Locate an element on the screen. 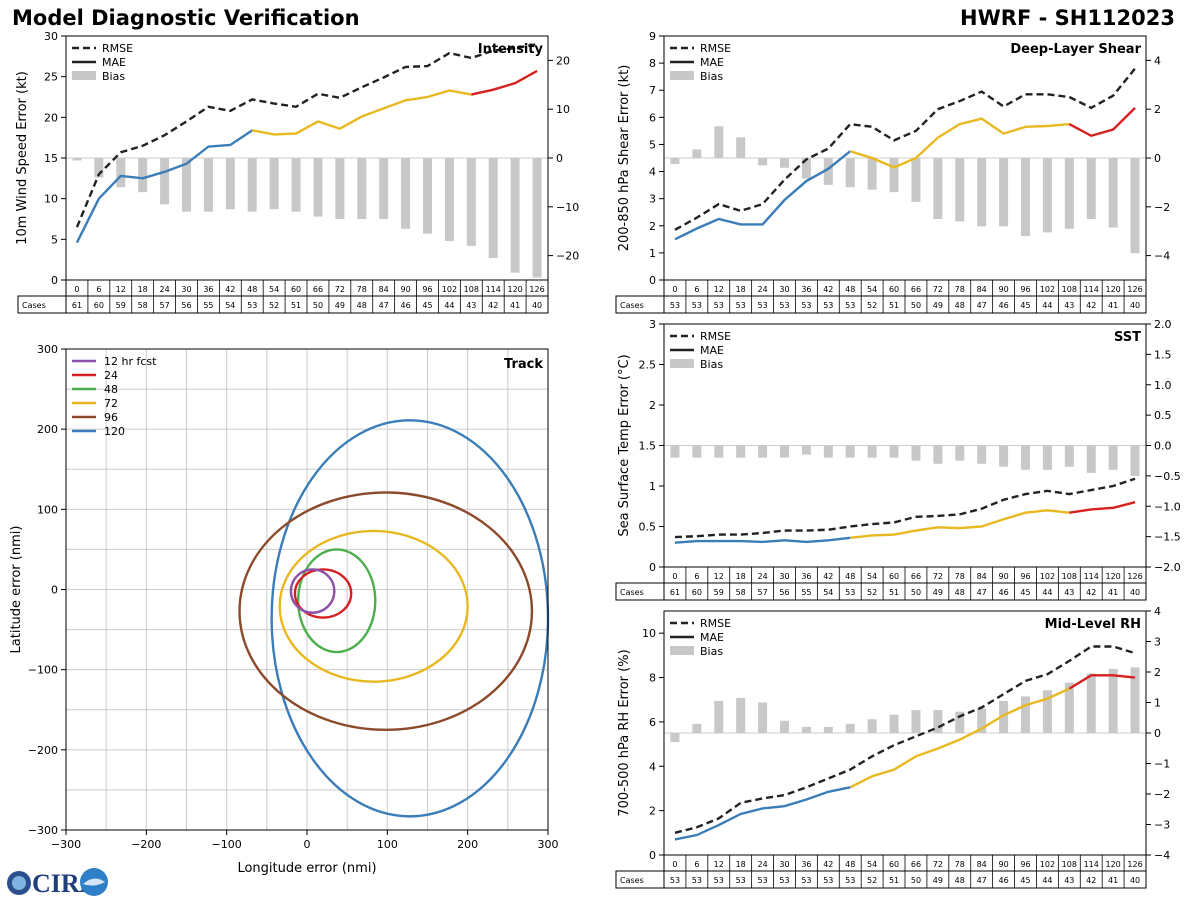  y-tick-label: 8 is located at coordinates (652, 63).